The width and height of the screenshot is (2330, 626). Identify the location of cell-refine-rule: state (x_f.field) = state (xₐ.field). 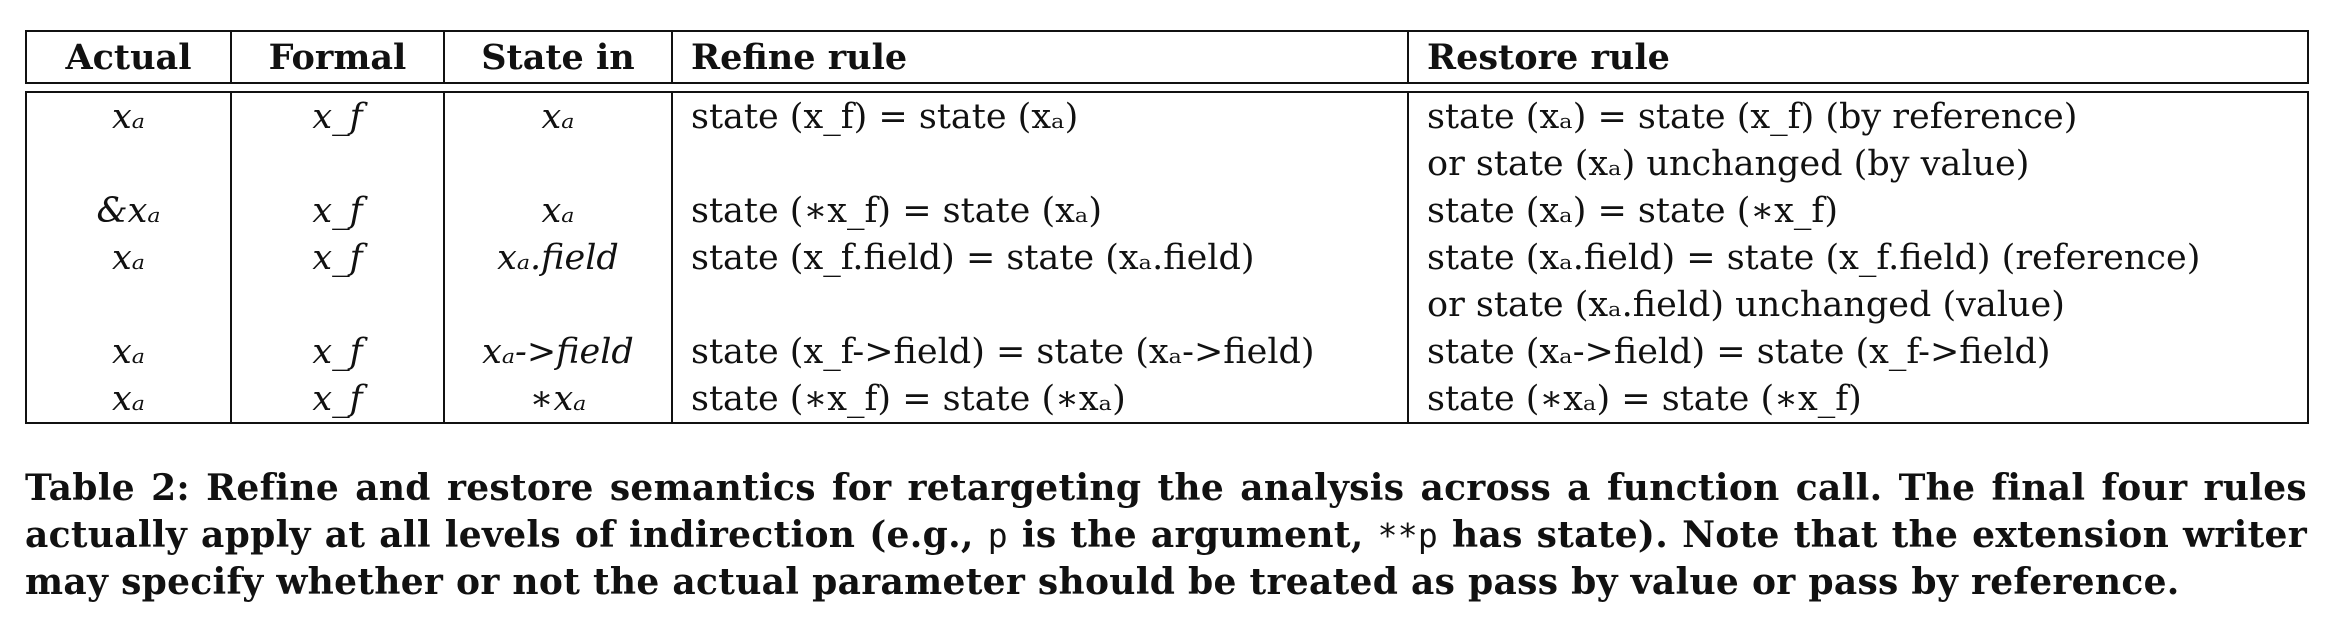
(1040, 257).